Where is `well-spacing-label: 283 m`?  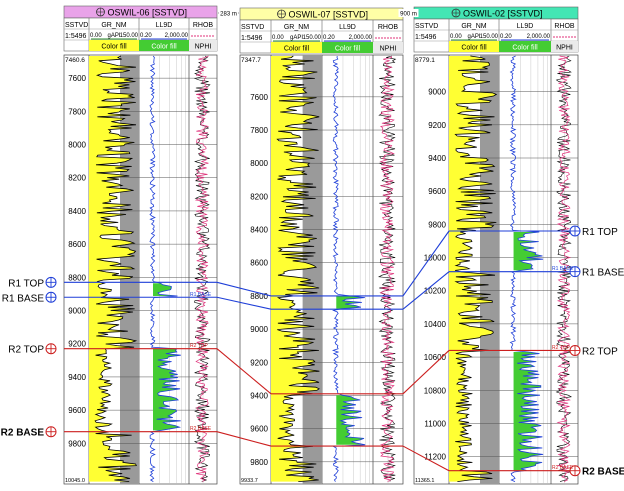 well-spacing-label: 283 m is located at coordinates (228, 15).